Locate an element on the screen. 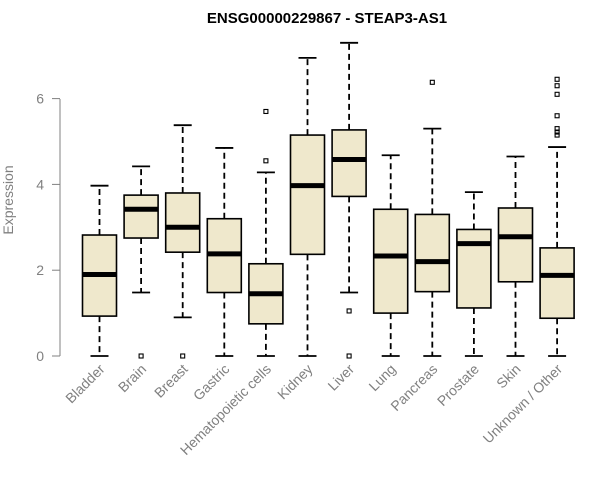 This screenshot has height=500, width=600. box-lung is located at coordinates (390, 255).